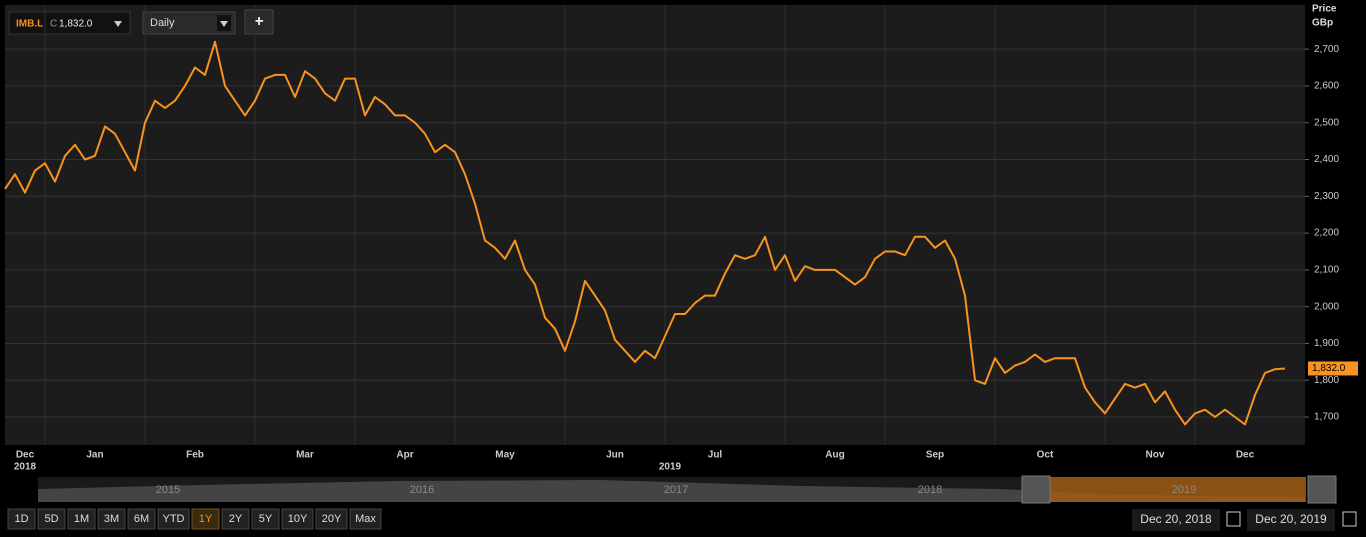 The width and height of the screenshot is (1366, 537). Describe the element at coordinates (930, 490) in the screenshot. I see `navigator-year: 2018` at that location.